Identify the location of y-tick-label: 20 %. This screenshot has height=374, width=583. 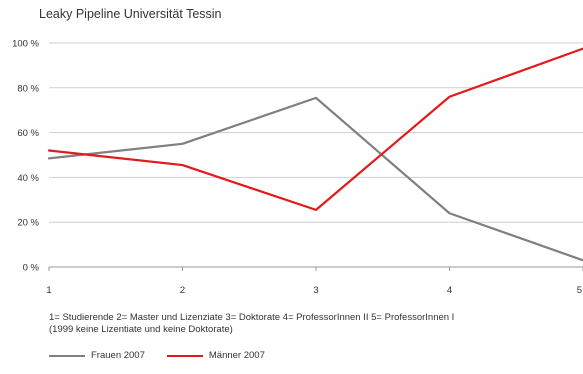
(28, 223).